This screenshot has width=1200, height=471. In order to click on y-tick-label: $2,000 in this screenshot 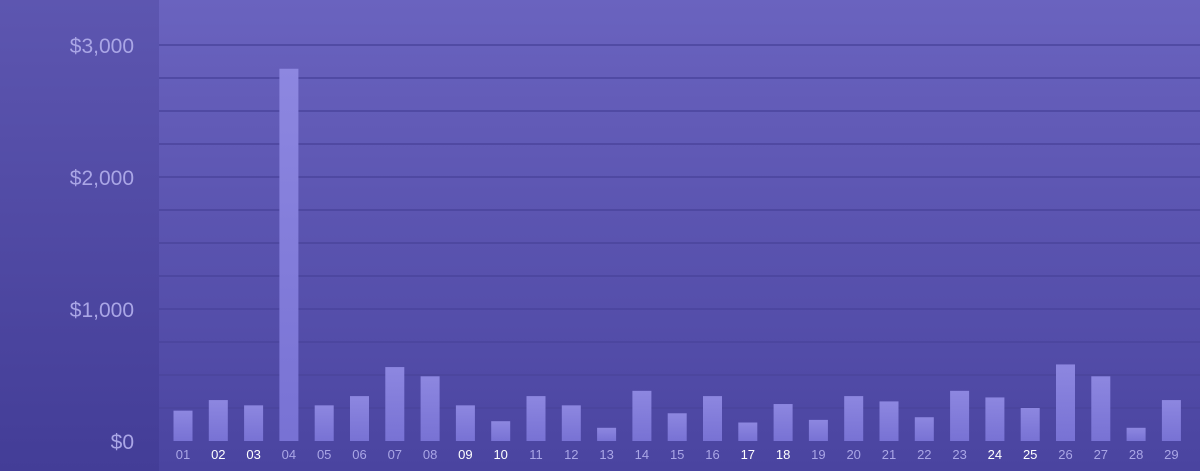, I will do `click(102, 178)`.